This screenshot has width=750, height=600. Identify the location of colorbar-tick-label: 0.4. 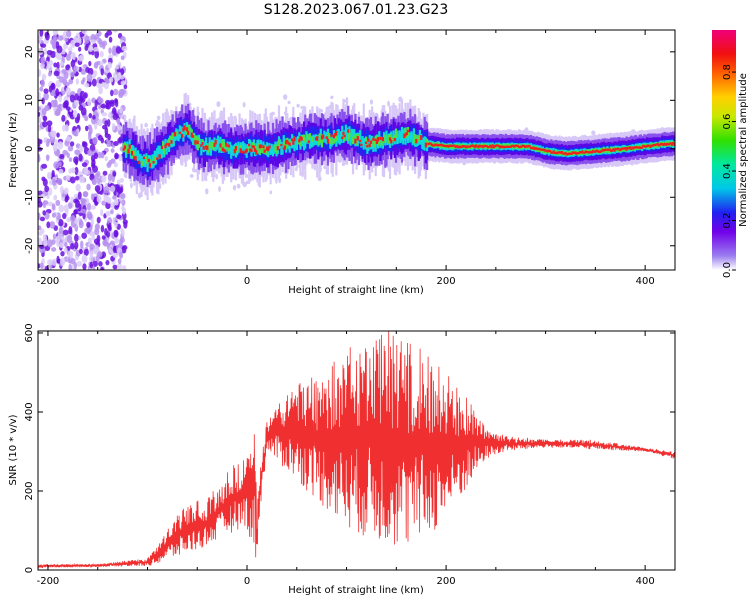
(727, 171).